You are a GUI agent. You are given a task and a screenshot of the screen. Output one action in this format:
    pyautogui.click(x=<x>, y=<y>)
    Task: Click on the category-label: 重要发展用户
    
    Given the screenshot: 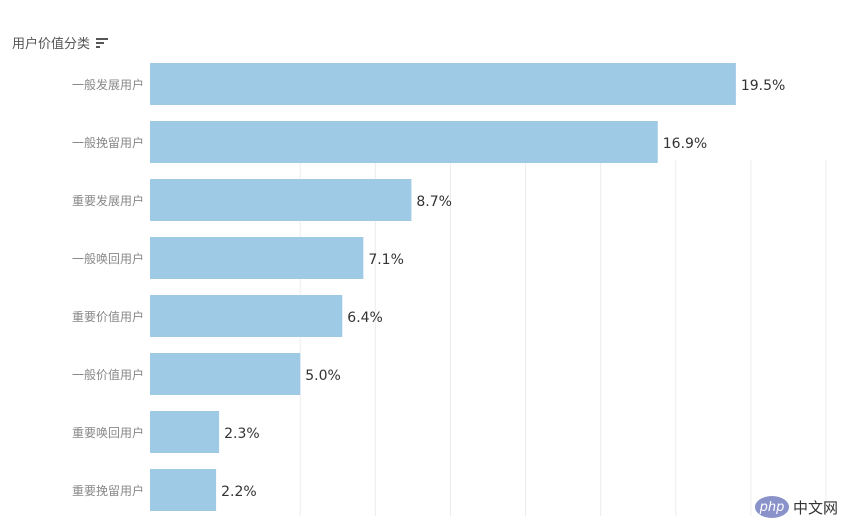 What is the action you would take?
    pyautogui.click(x=108, y=200)
    